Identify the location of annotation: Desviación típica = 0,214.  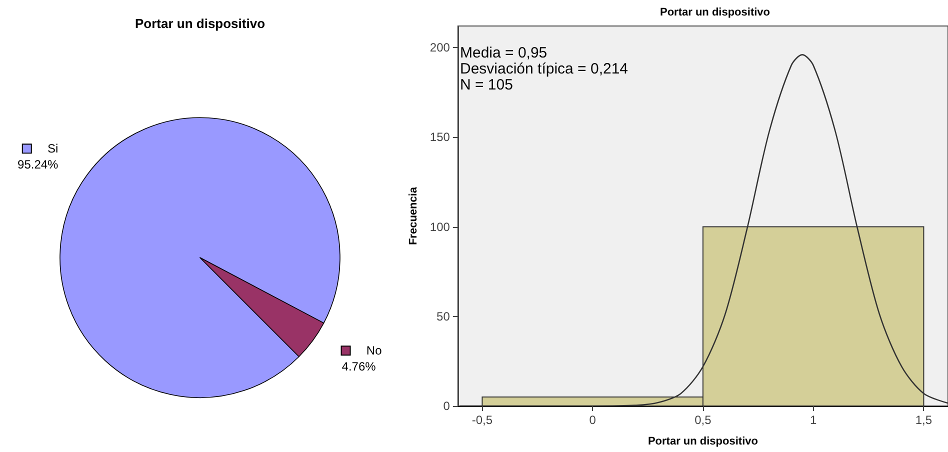
(544, 69).